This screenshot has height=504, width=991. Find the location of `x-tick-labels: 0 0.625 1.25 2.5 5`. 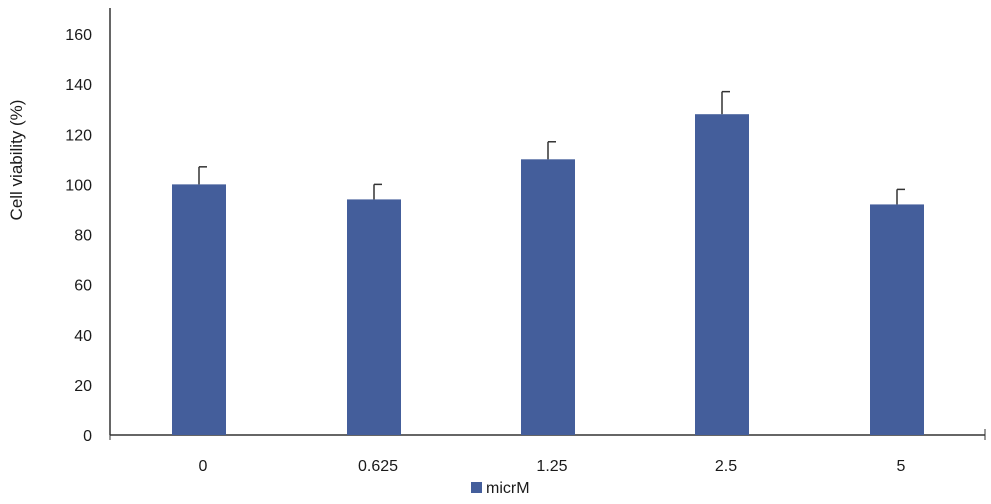

x-tick-labels: 0 0.625 1.25 2.5 5 is located at coordinates (552, 466).